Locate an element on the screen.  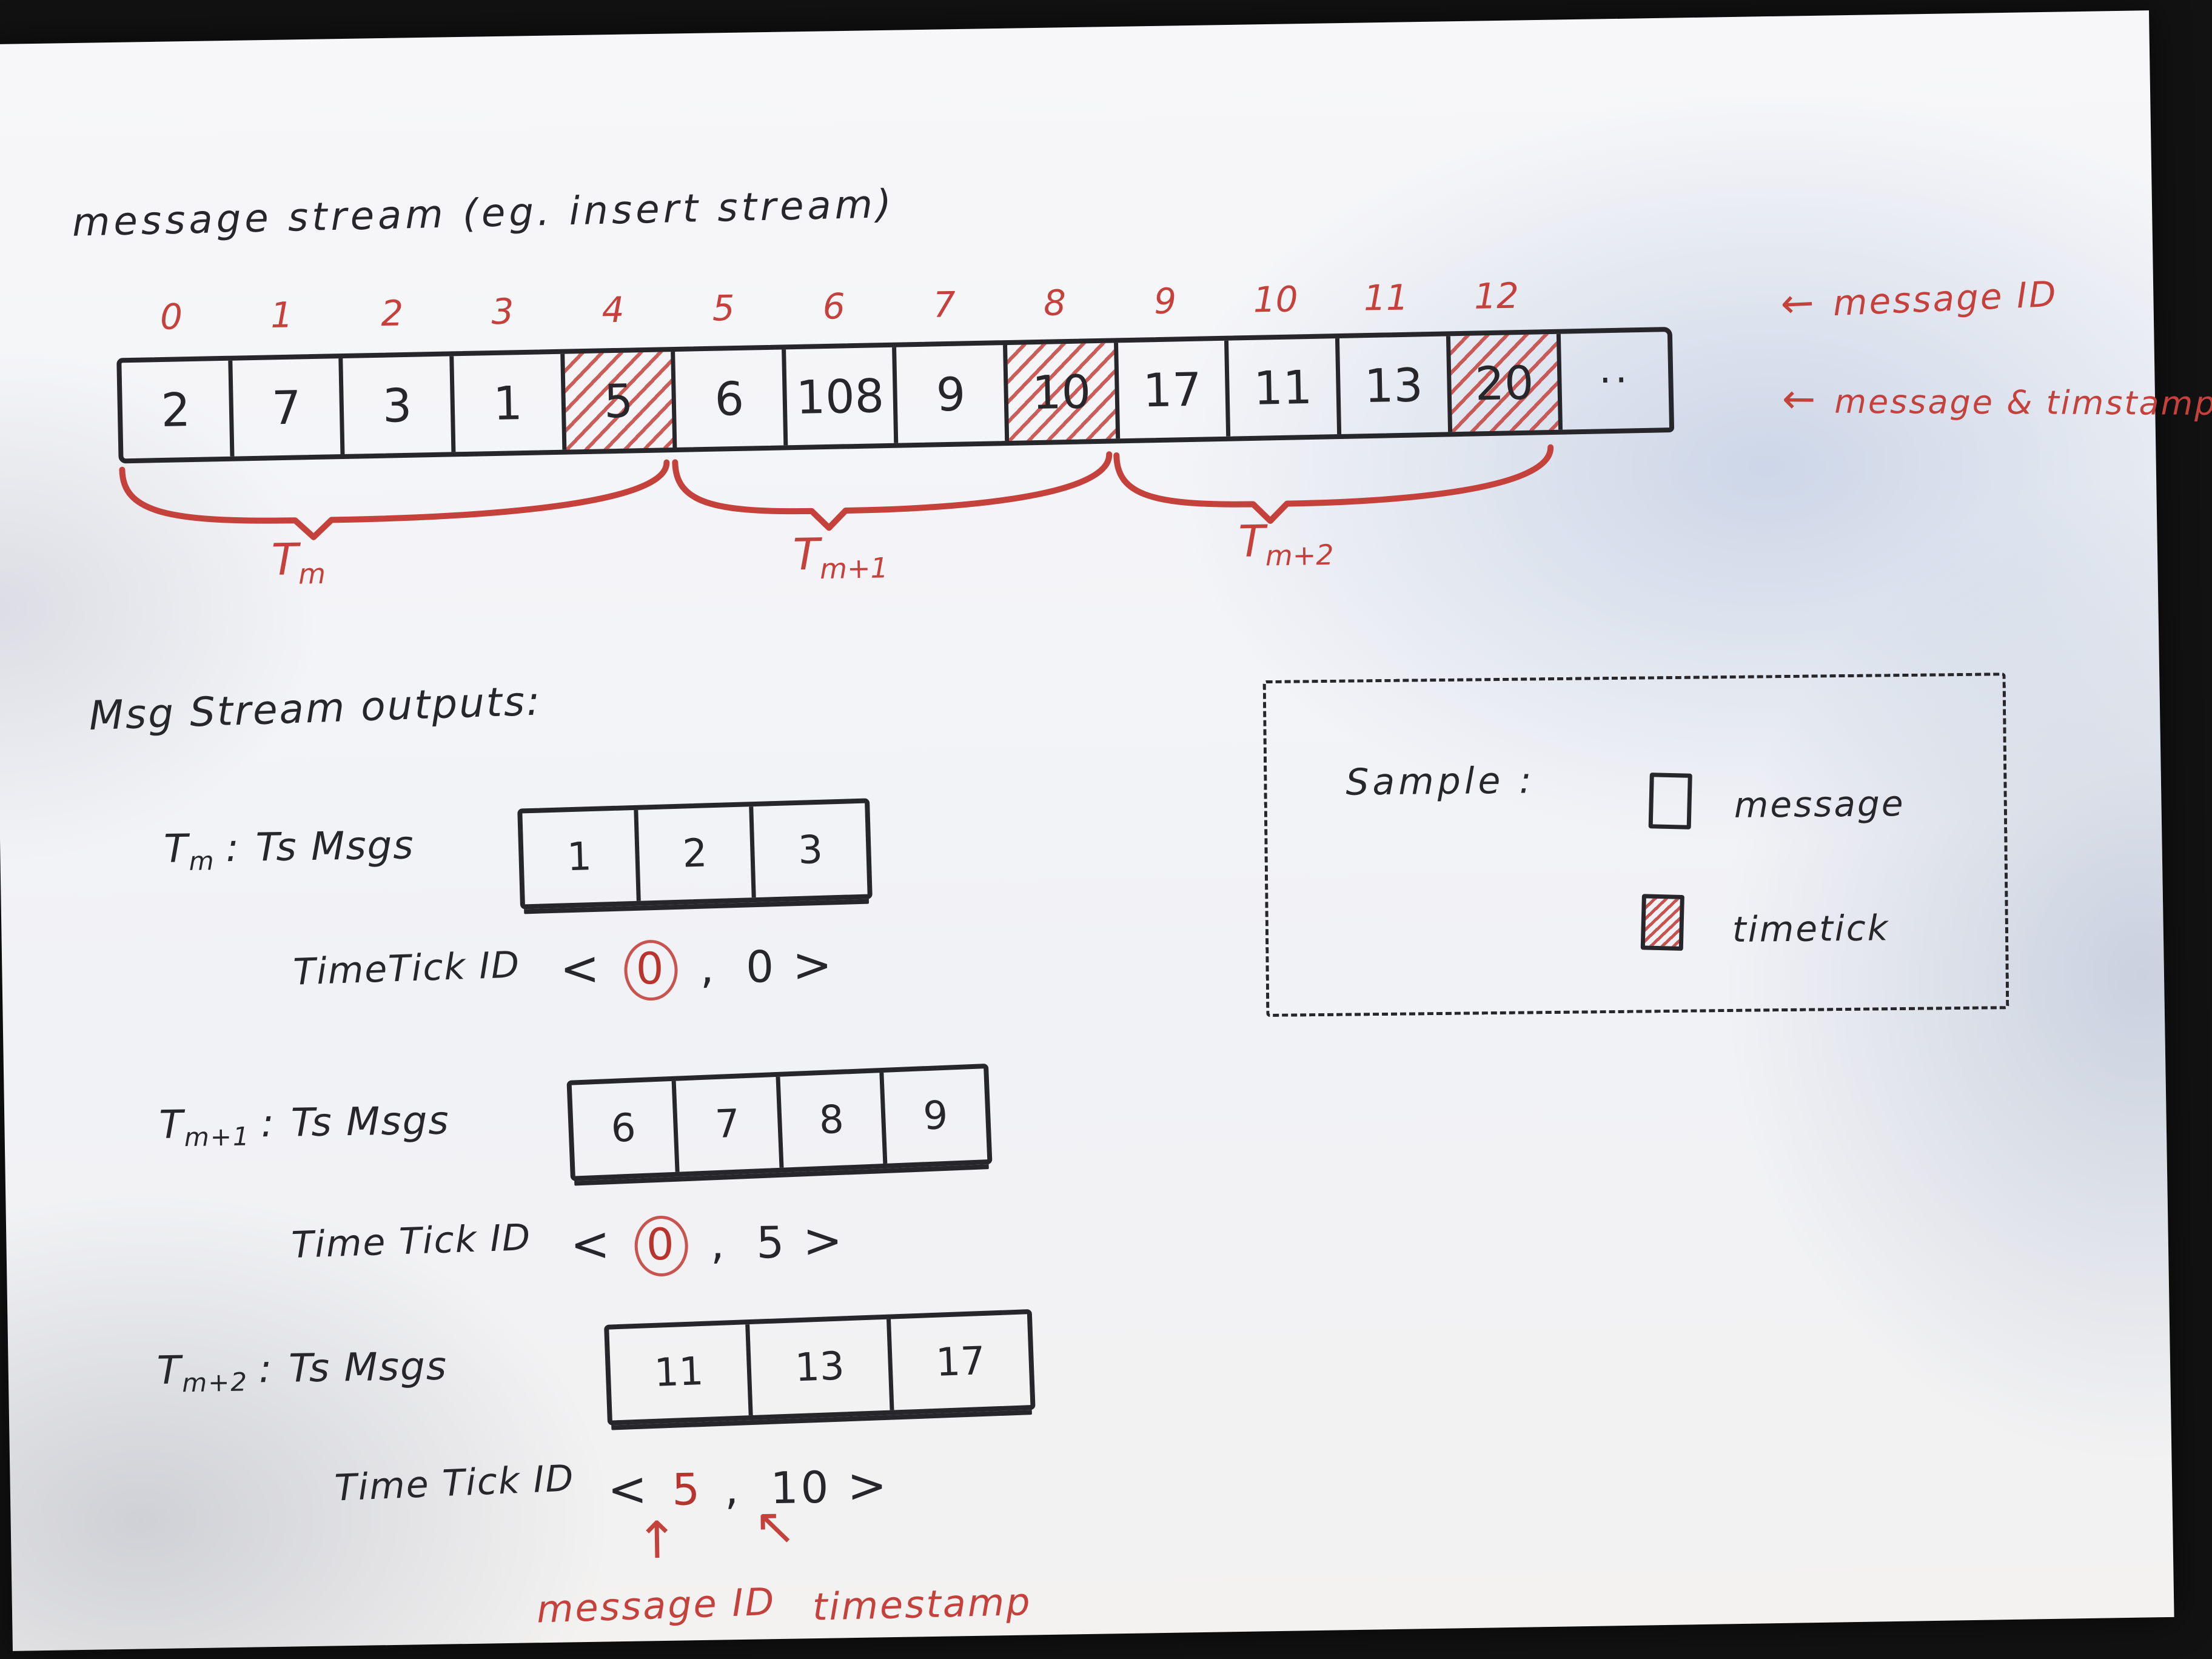
window-label-tm: Tm is located at coordinates (298, 562).